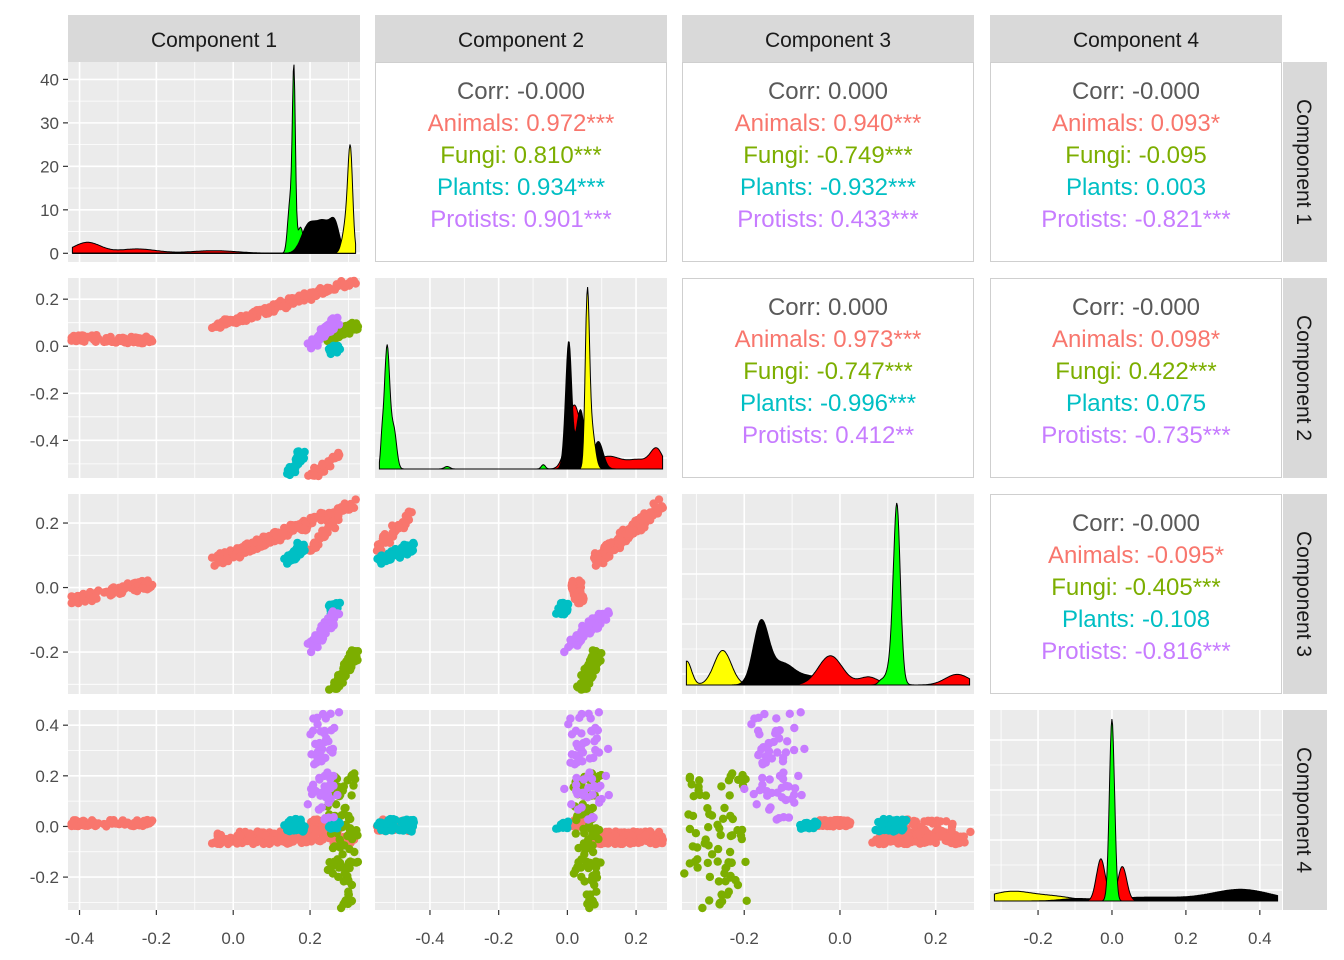 This screenshot has width=1344, height=960. I want to click on right-strip-label: Component 2, so click(1303, 378).